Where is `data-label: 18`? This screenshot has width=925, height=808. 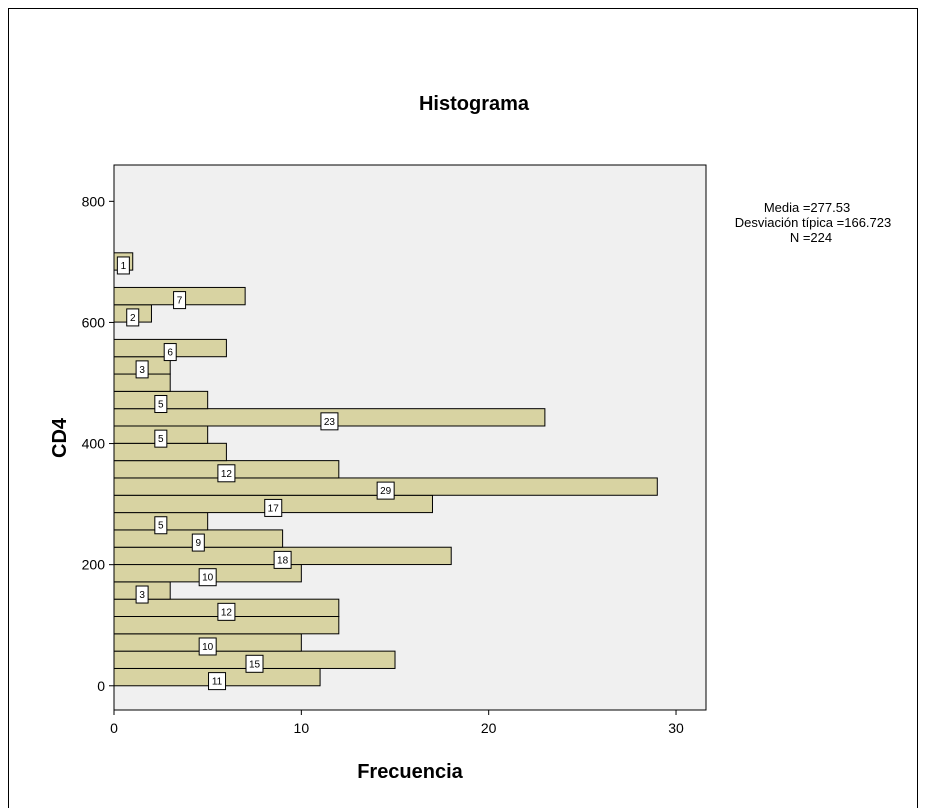
data-label: 18 is located at coordinates (283, 560).